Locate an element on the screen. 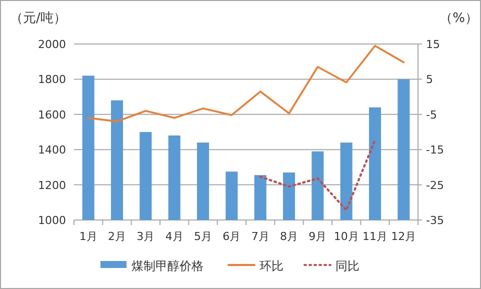 The image size is (481, 289). x-tick-label: 3月 is located at coordinates (145, 236).